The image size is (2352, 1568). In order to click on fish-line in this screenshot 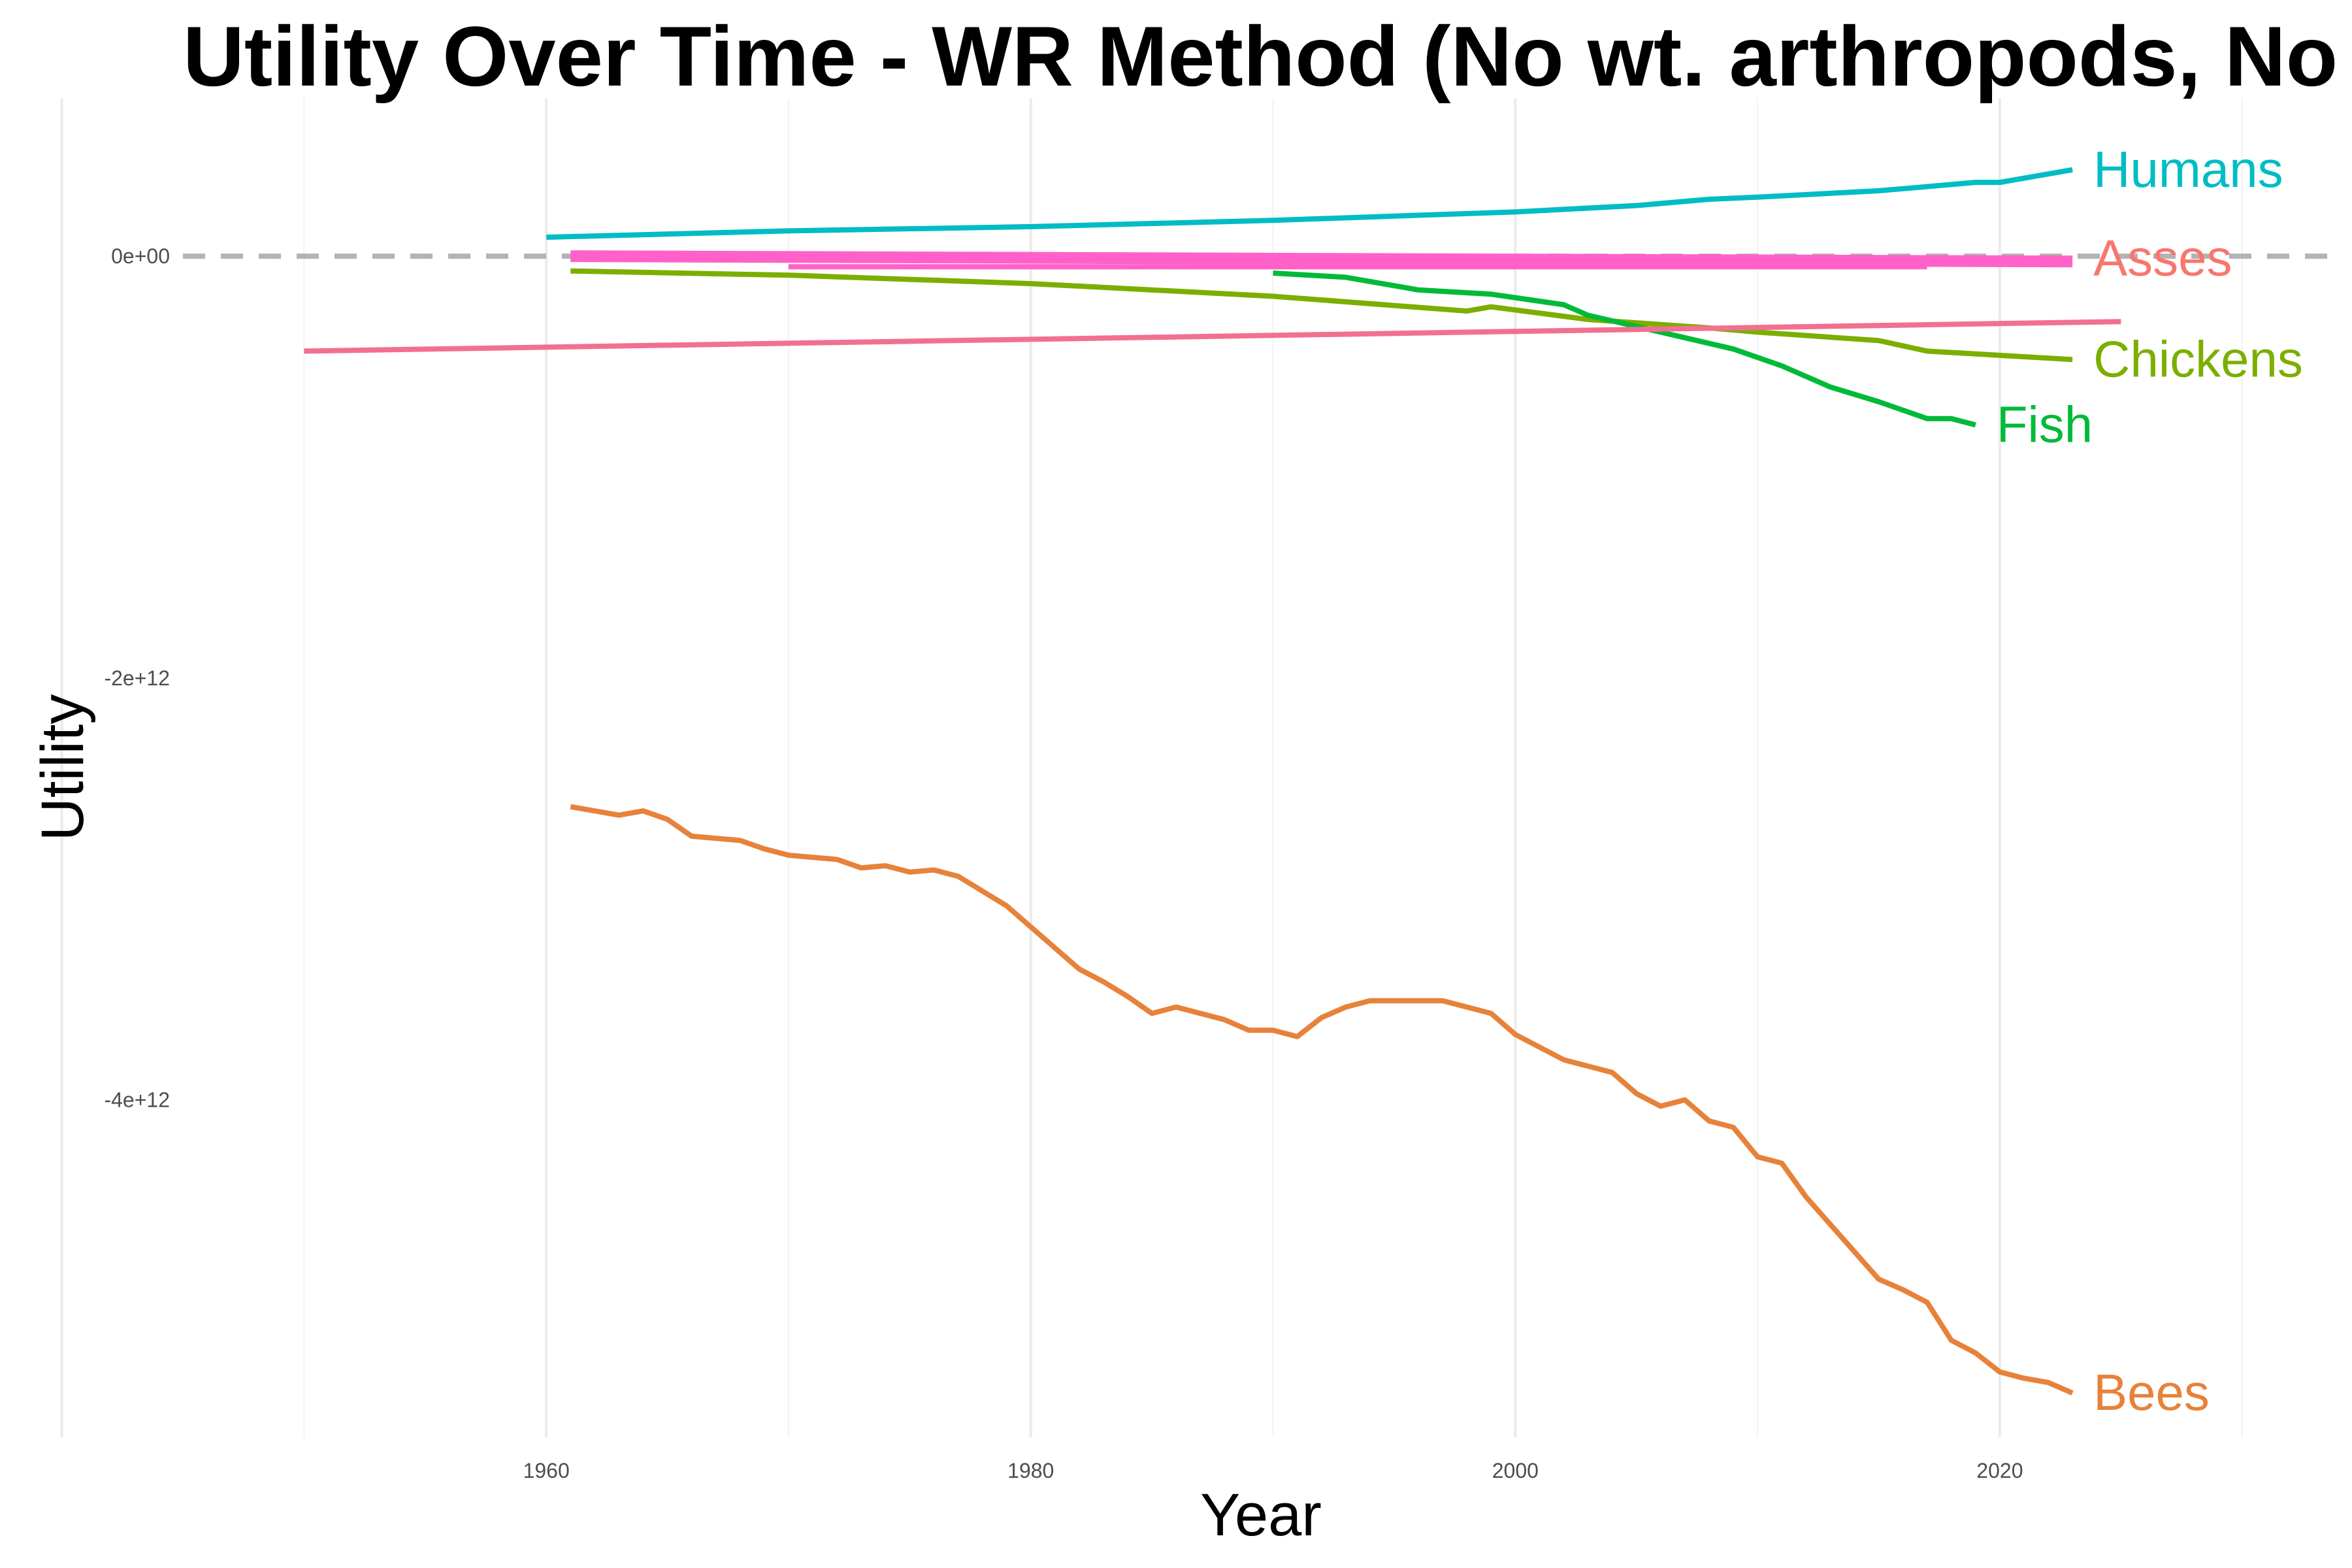, I will do `click(1624, 349)`.